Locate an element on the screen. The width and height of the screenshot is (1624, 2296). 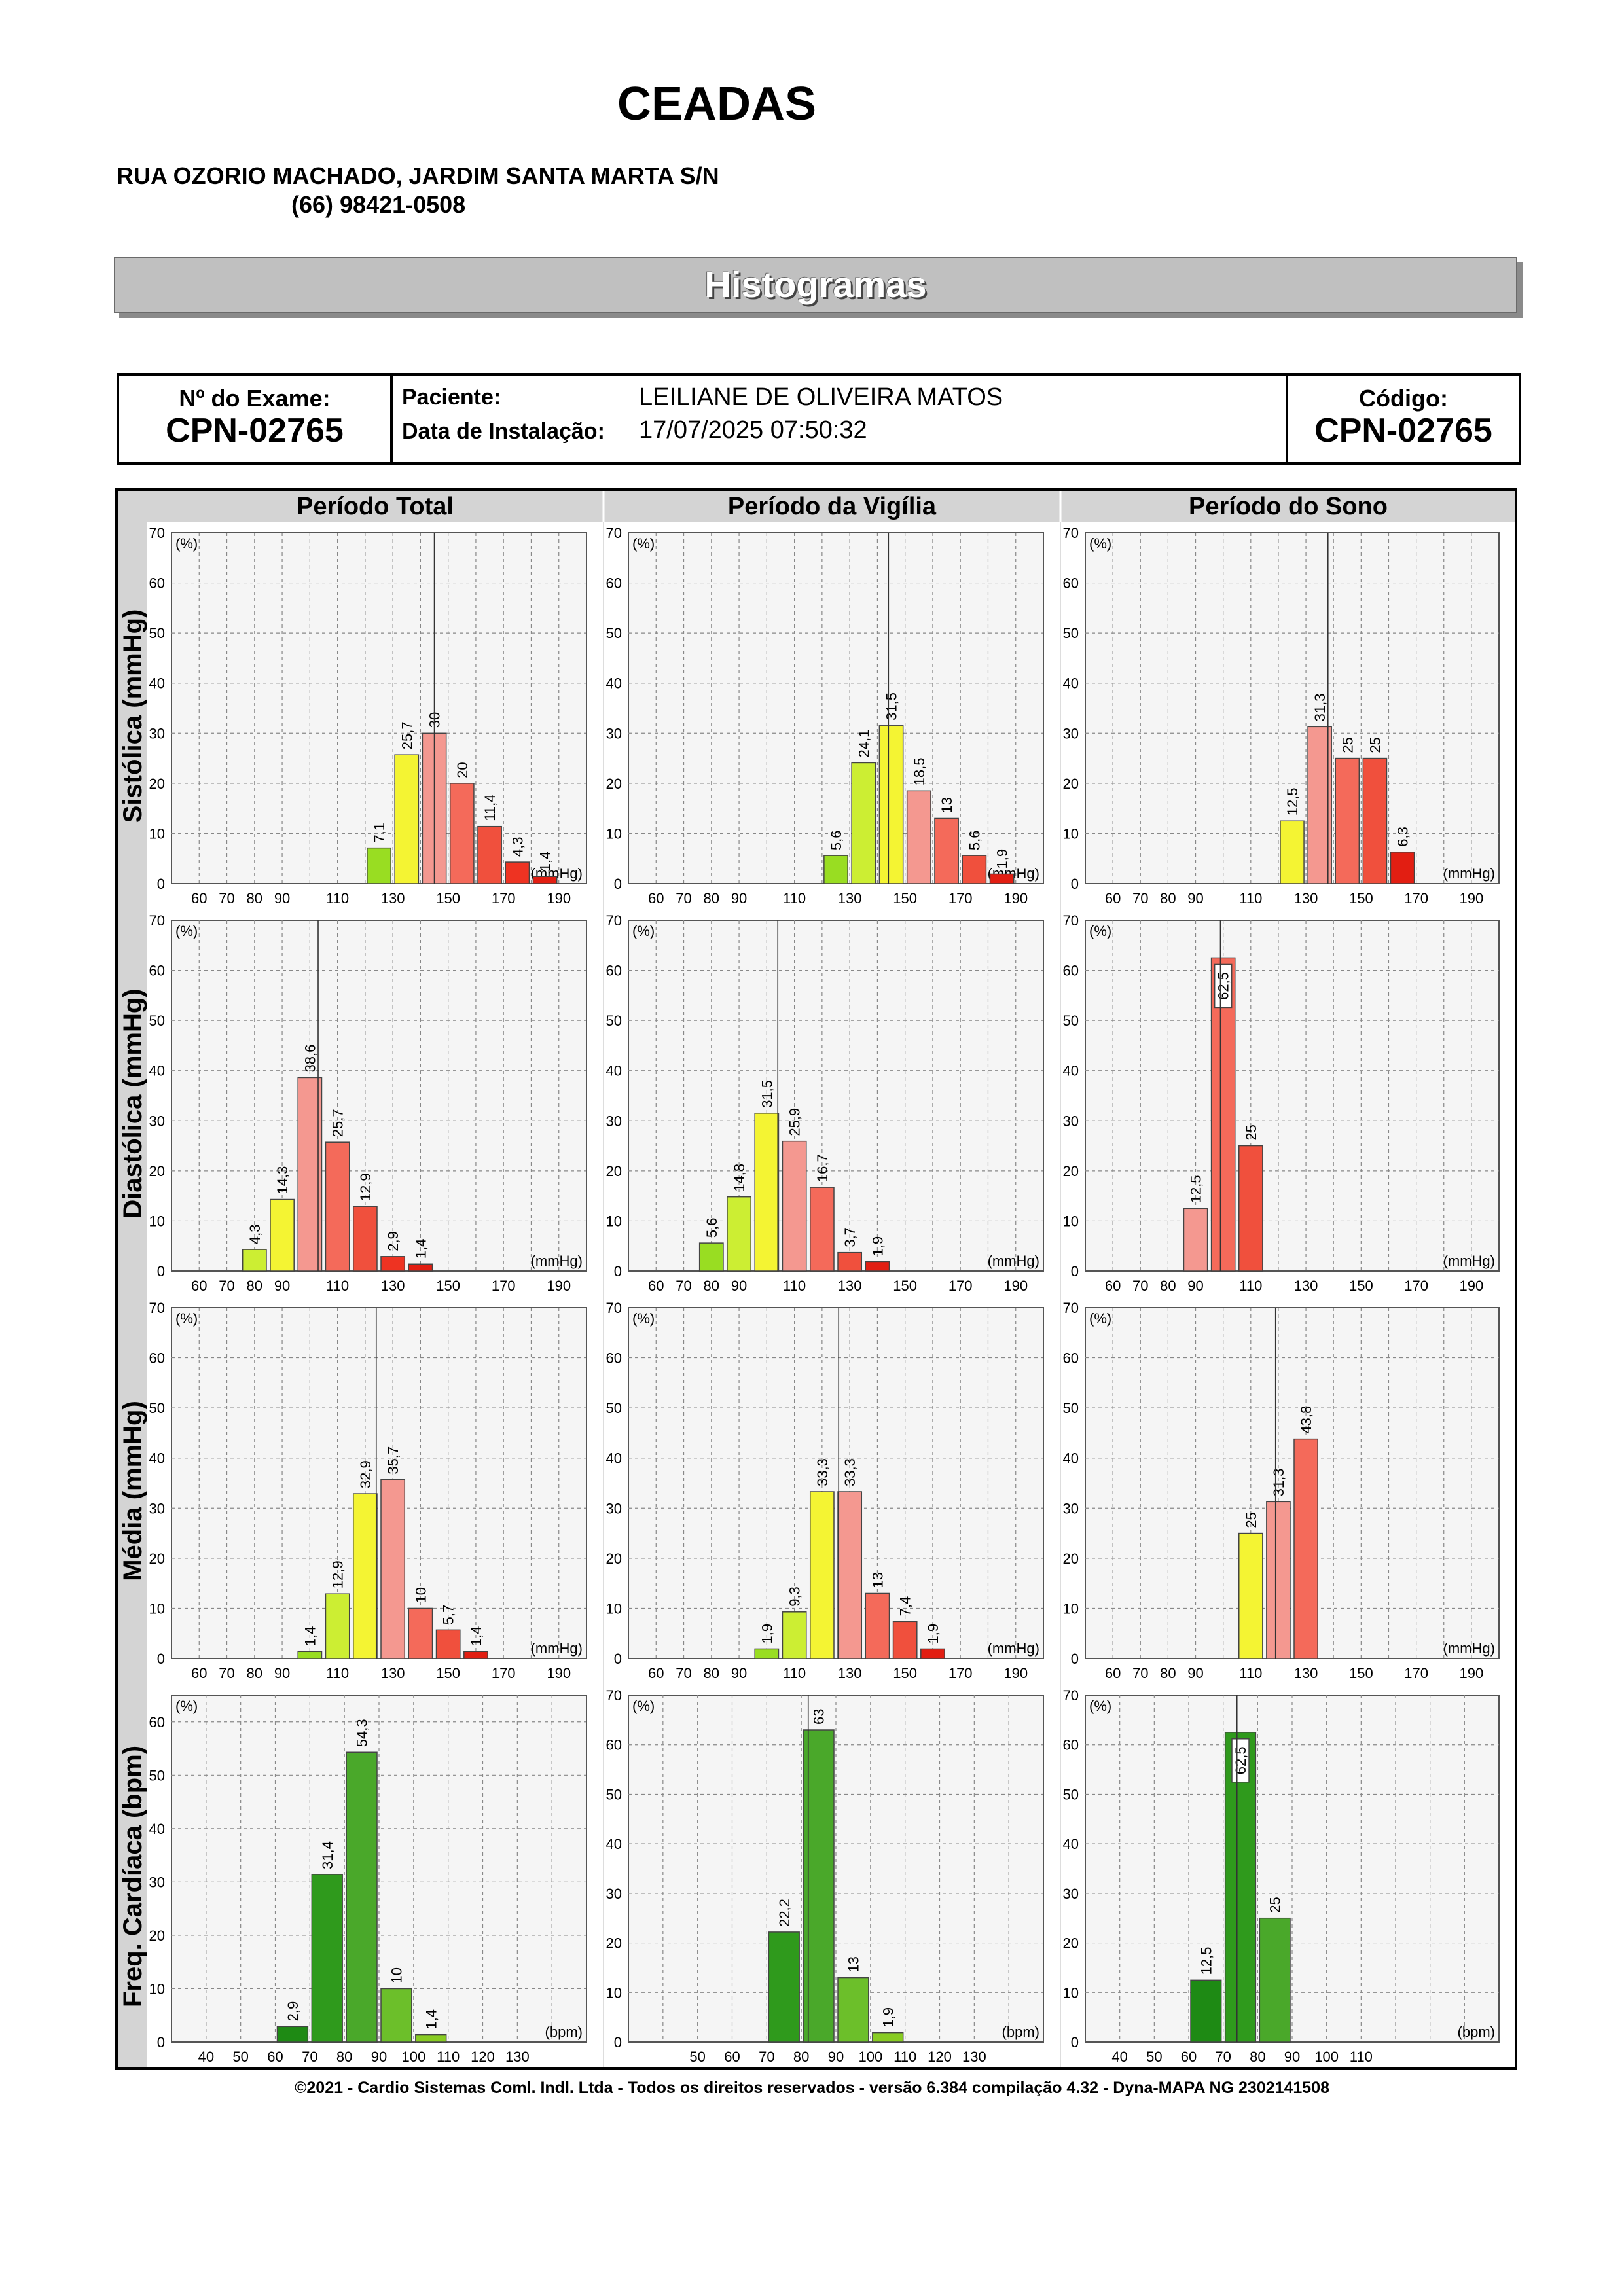
panel-0-0-xtick-label: 90 is located at coordinates (282, 898).